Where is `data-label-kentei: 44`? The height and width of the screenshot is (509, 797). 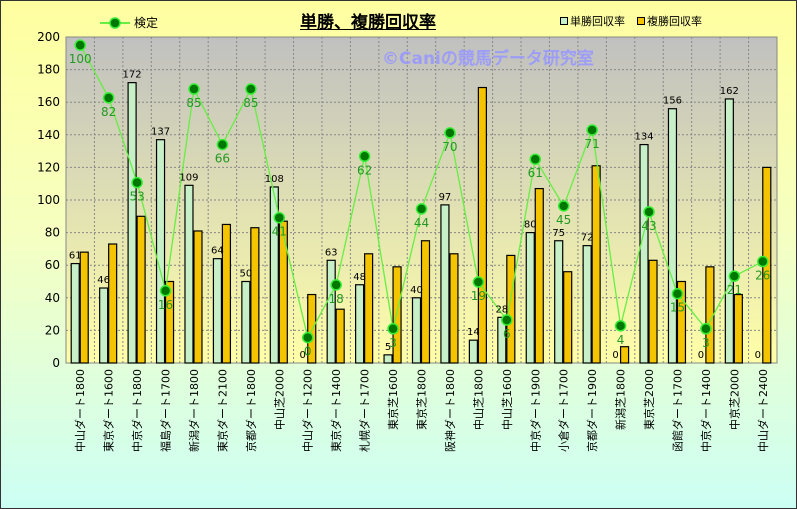
data-label-kentei: 44 is located at coordinates (421, 223).